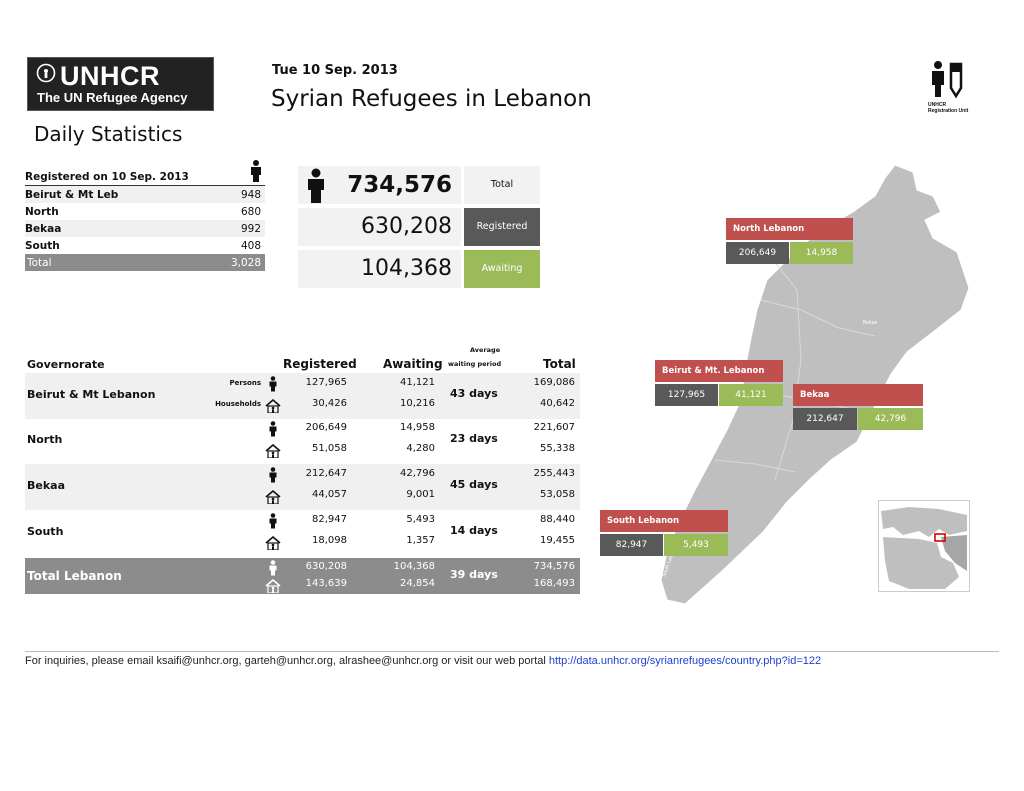  What do you see at coordinates (474, 484) in the screenshot?
I see `average-waiting-period: 45 days` at bounding box center [474, 484].